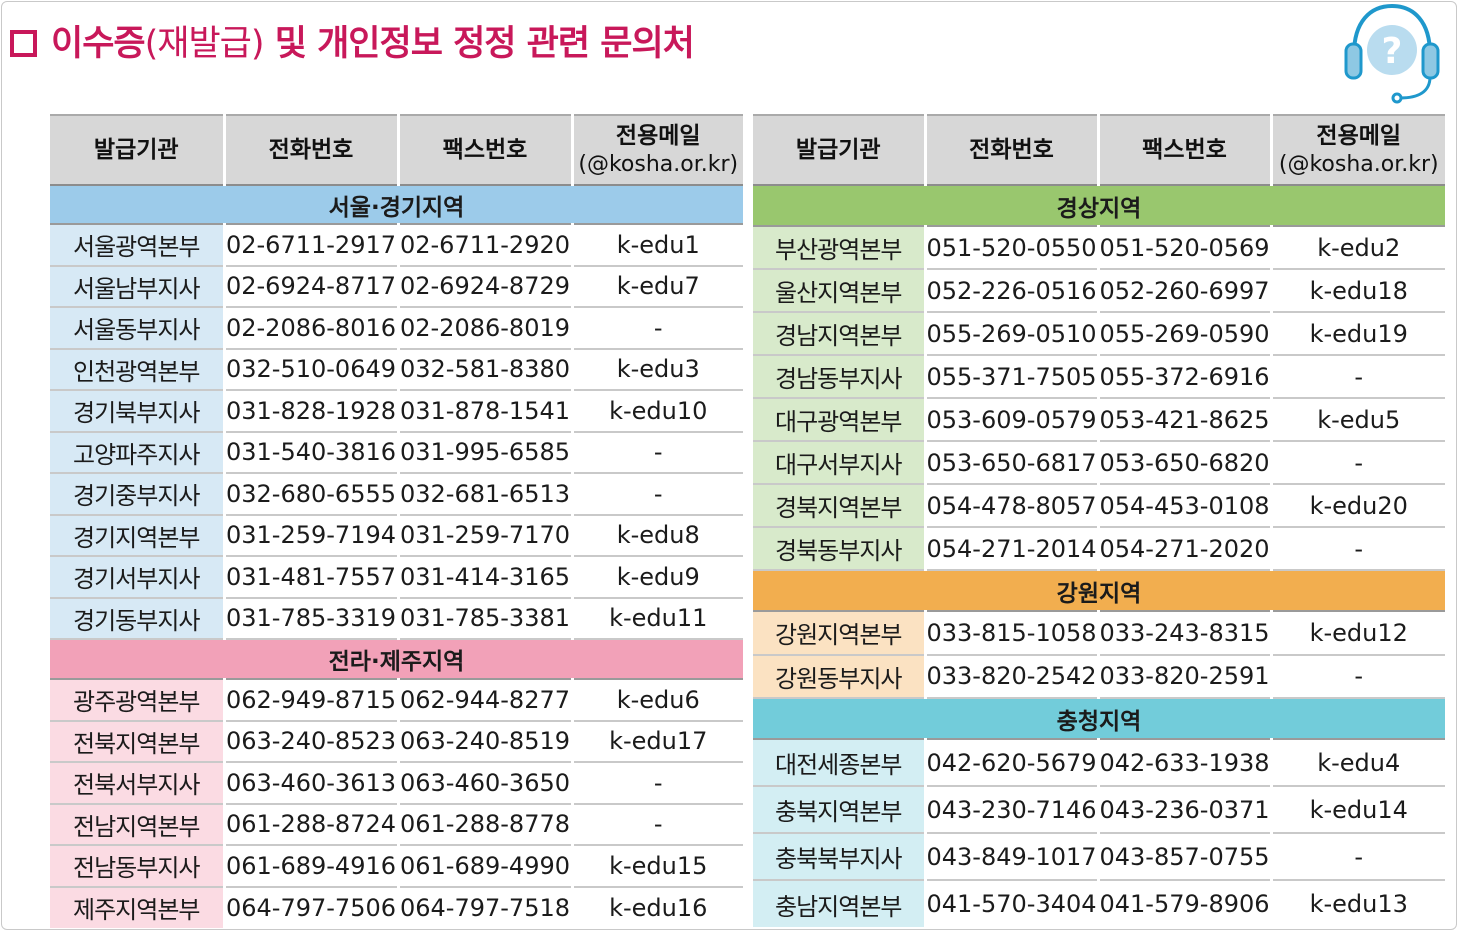 Image resolution: width=1460 pixels, height=933 pixels. Describe the element at coordinates (1010, 506) in the screenshot. I see `cell-tel: 054-478-8057` at that location.